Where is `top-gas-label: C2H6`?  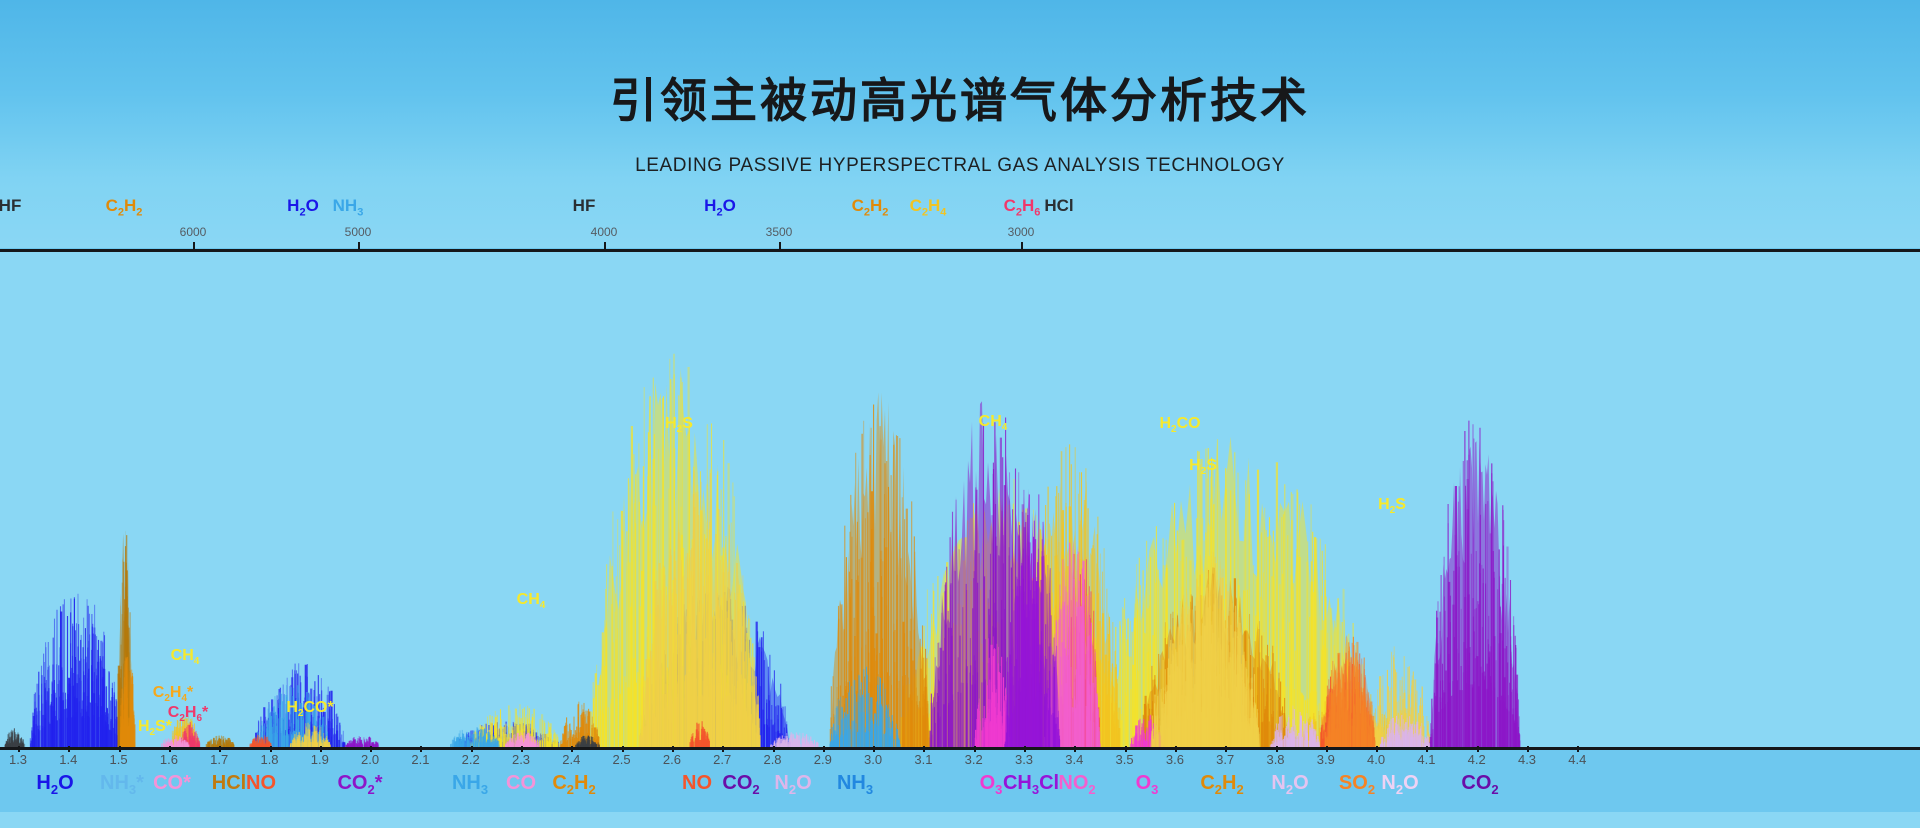 top-gas-label: C2H6 is located at coordinates (1022, 207).